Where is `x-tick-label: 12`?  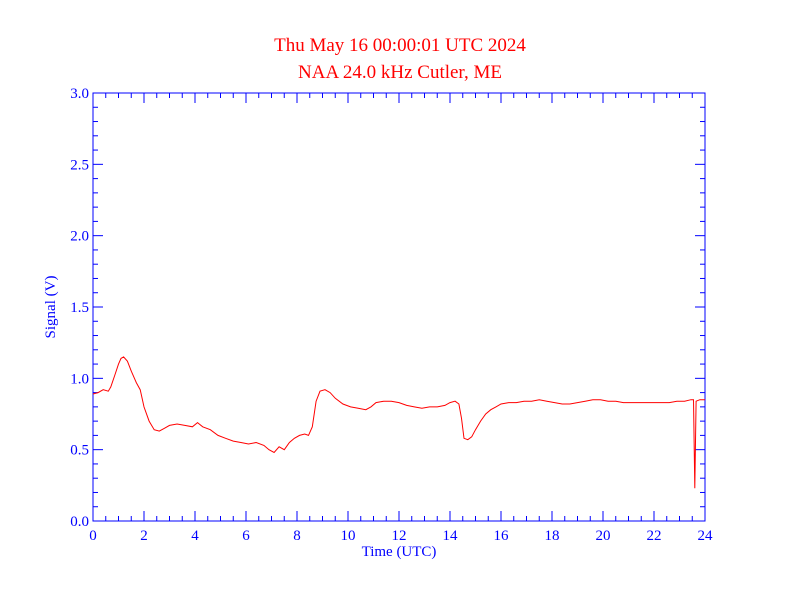
x-tick-label: 12 is located at coordinates (399, 536).